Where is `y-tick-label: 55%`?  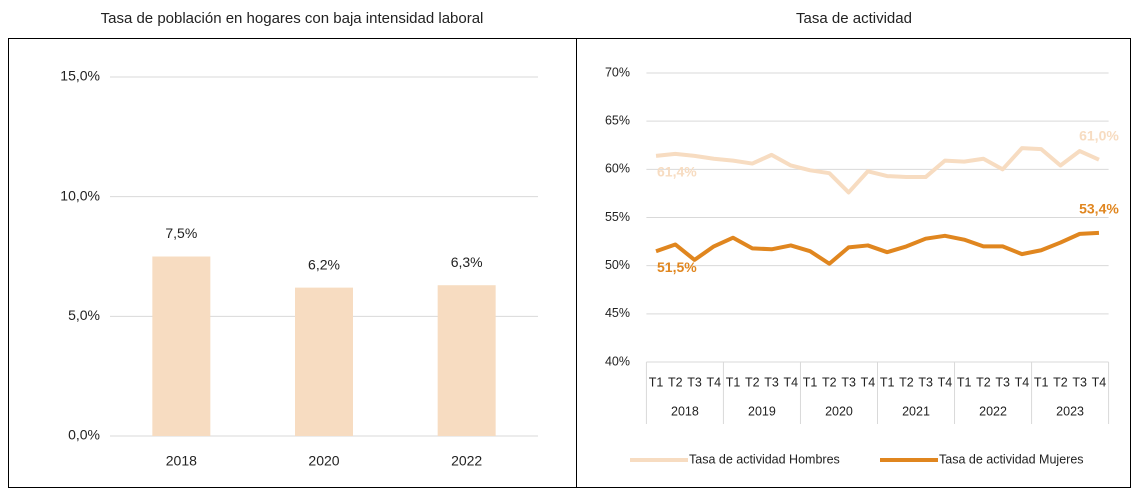 y-tick-label: 55% is located at coordinates (617, 217).